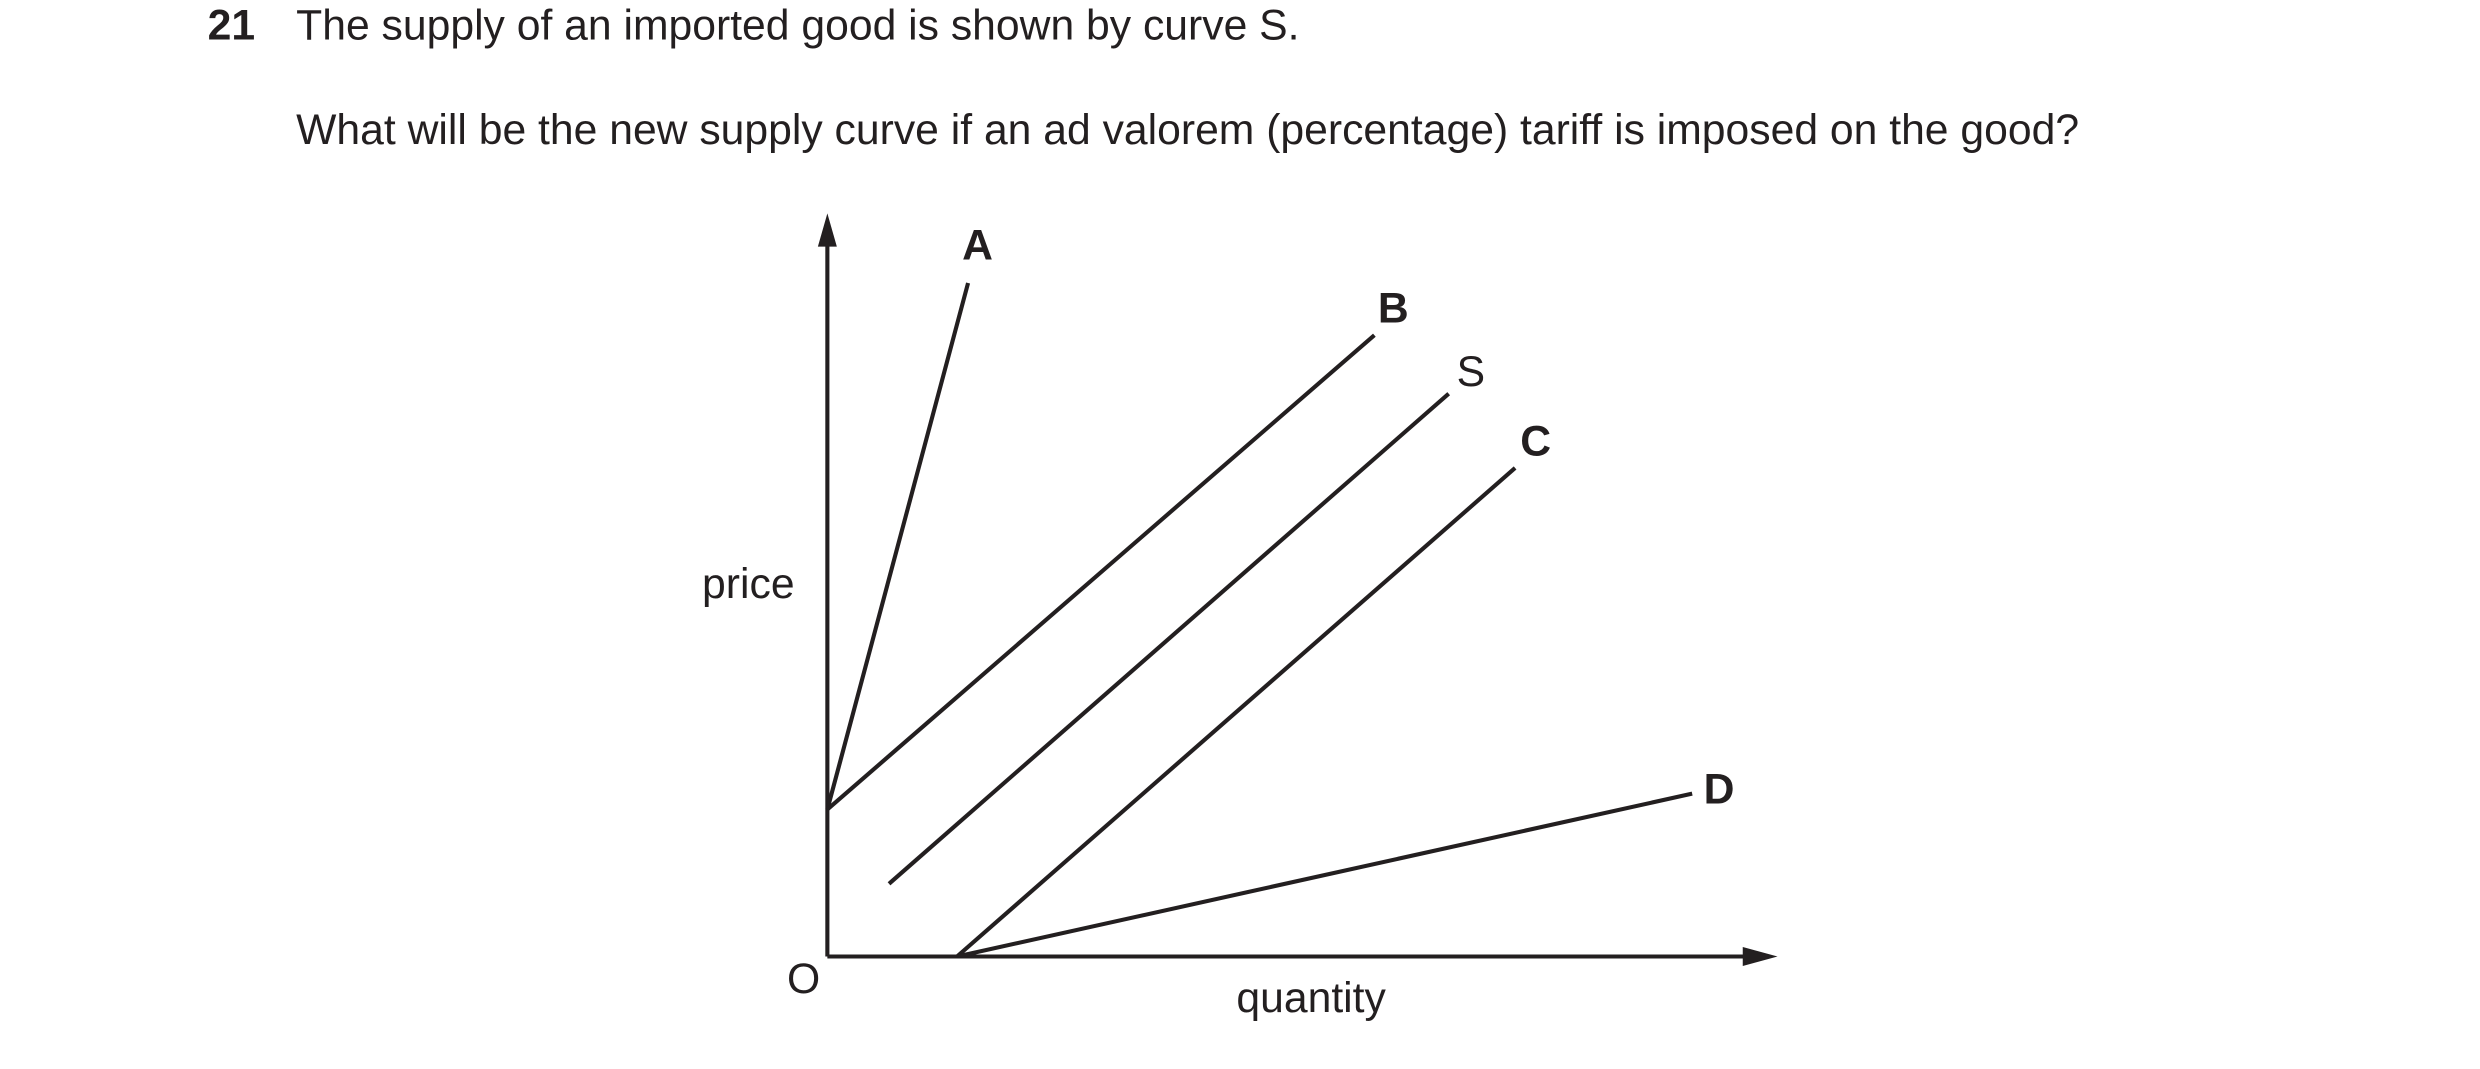 The width and height of the screenshot is (2480, 1069). I want to click on curve-label: A, so click(977, 245).